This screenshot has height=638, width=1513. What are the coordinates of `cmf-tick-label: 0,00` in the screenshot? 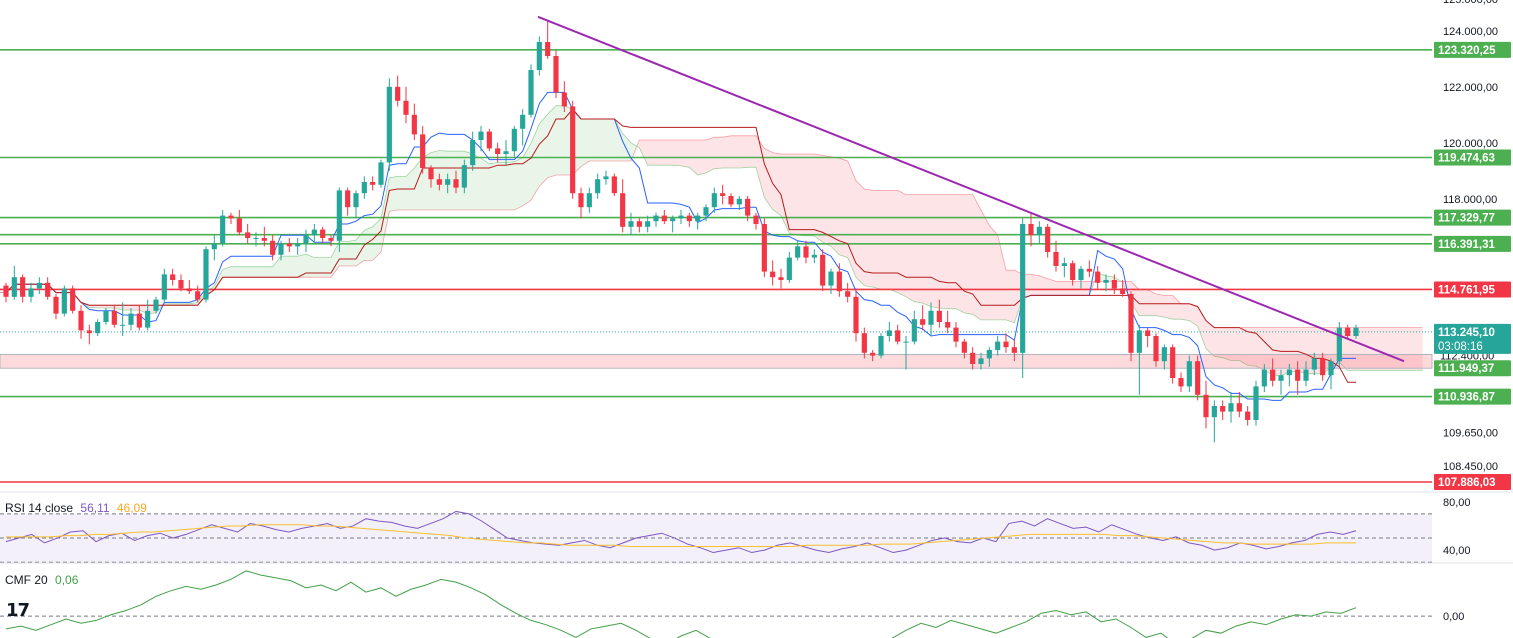 It's located at (1453, 617).